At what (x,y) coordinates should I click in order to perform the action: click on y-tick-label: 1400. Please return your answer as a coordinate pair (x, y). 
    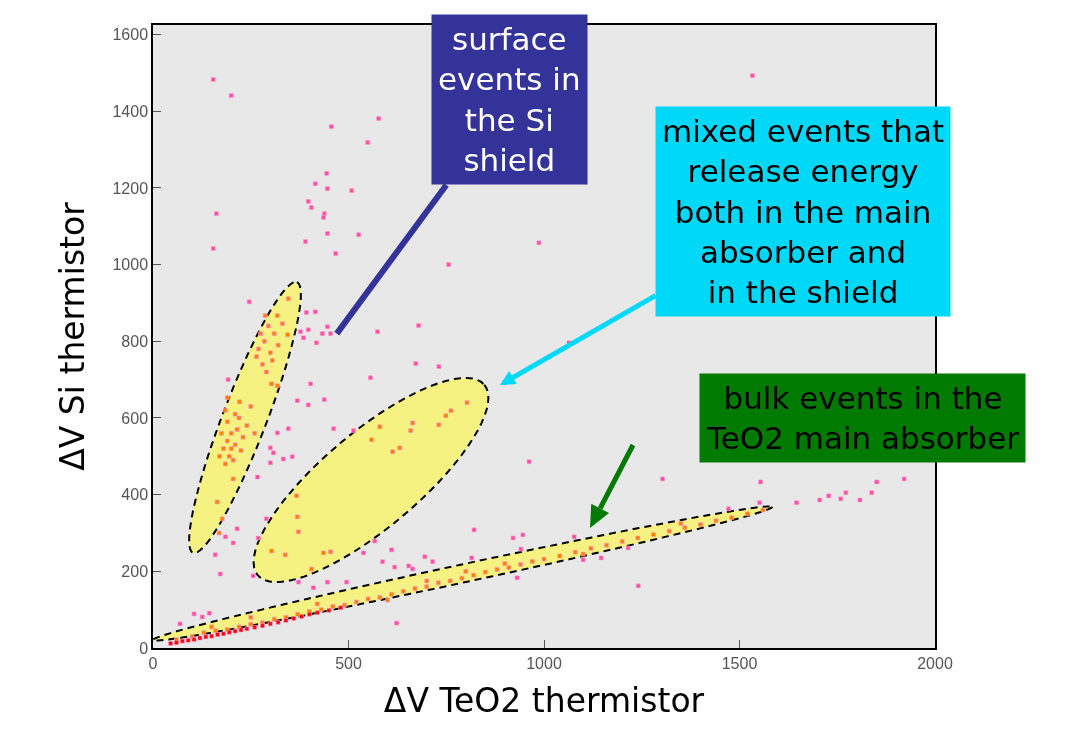
    Looking at the image, I should click on (130, 111).